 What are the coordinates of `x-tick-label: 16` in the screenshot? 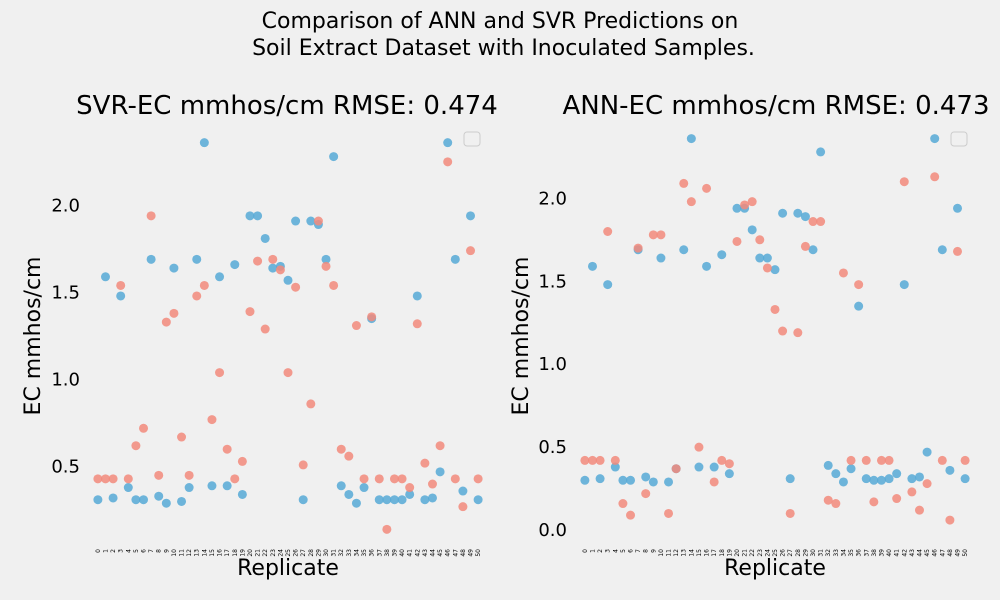 It's located at (707, 553).